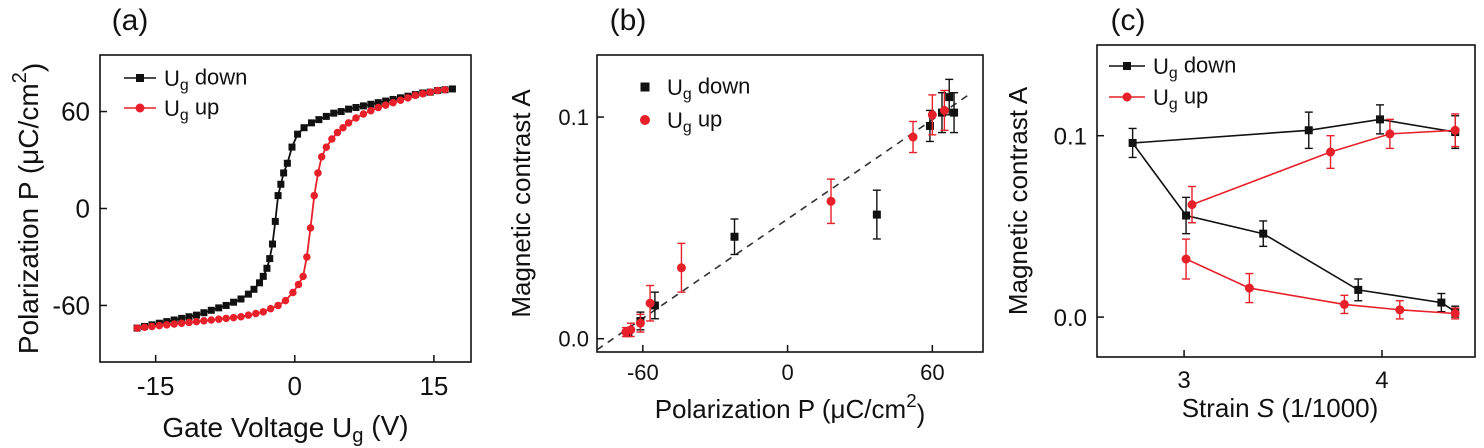  I want to click on legend-label-up-part: U, so click(675, 120).